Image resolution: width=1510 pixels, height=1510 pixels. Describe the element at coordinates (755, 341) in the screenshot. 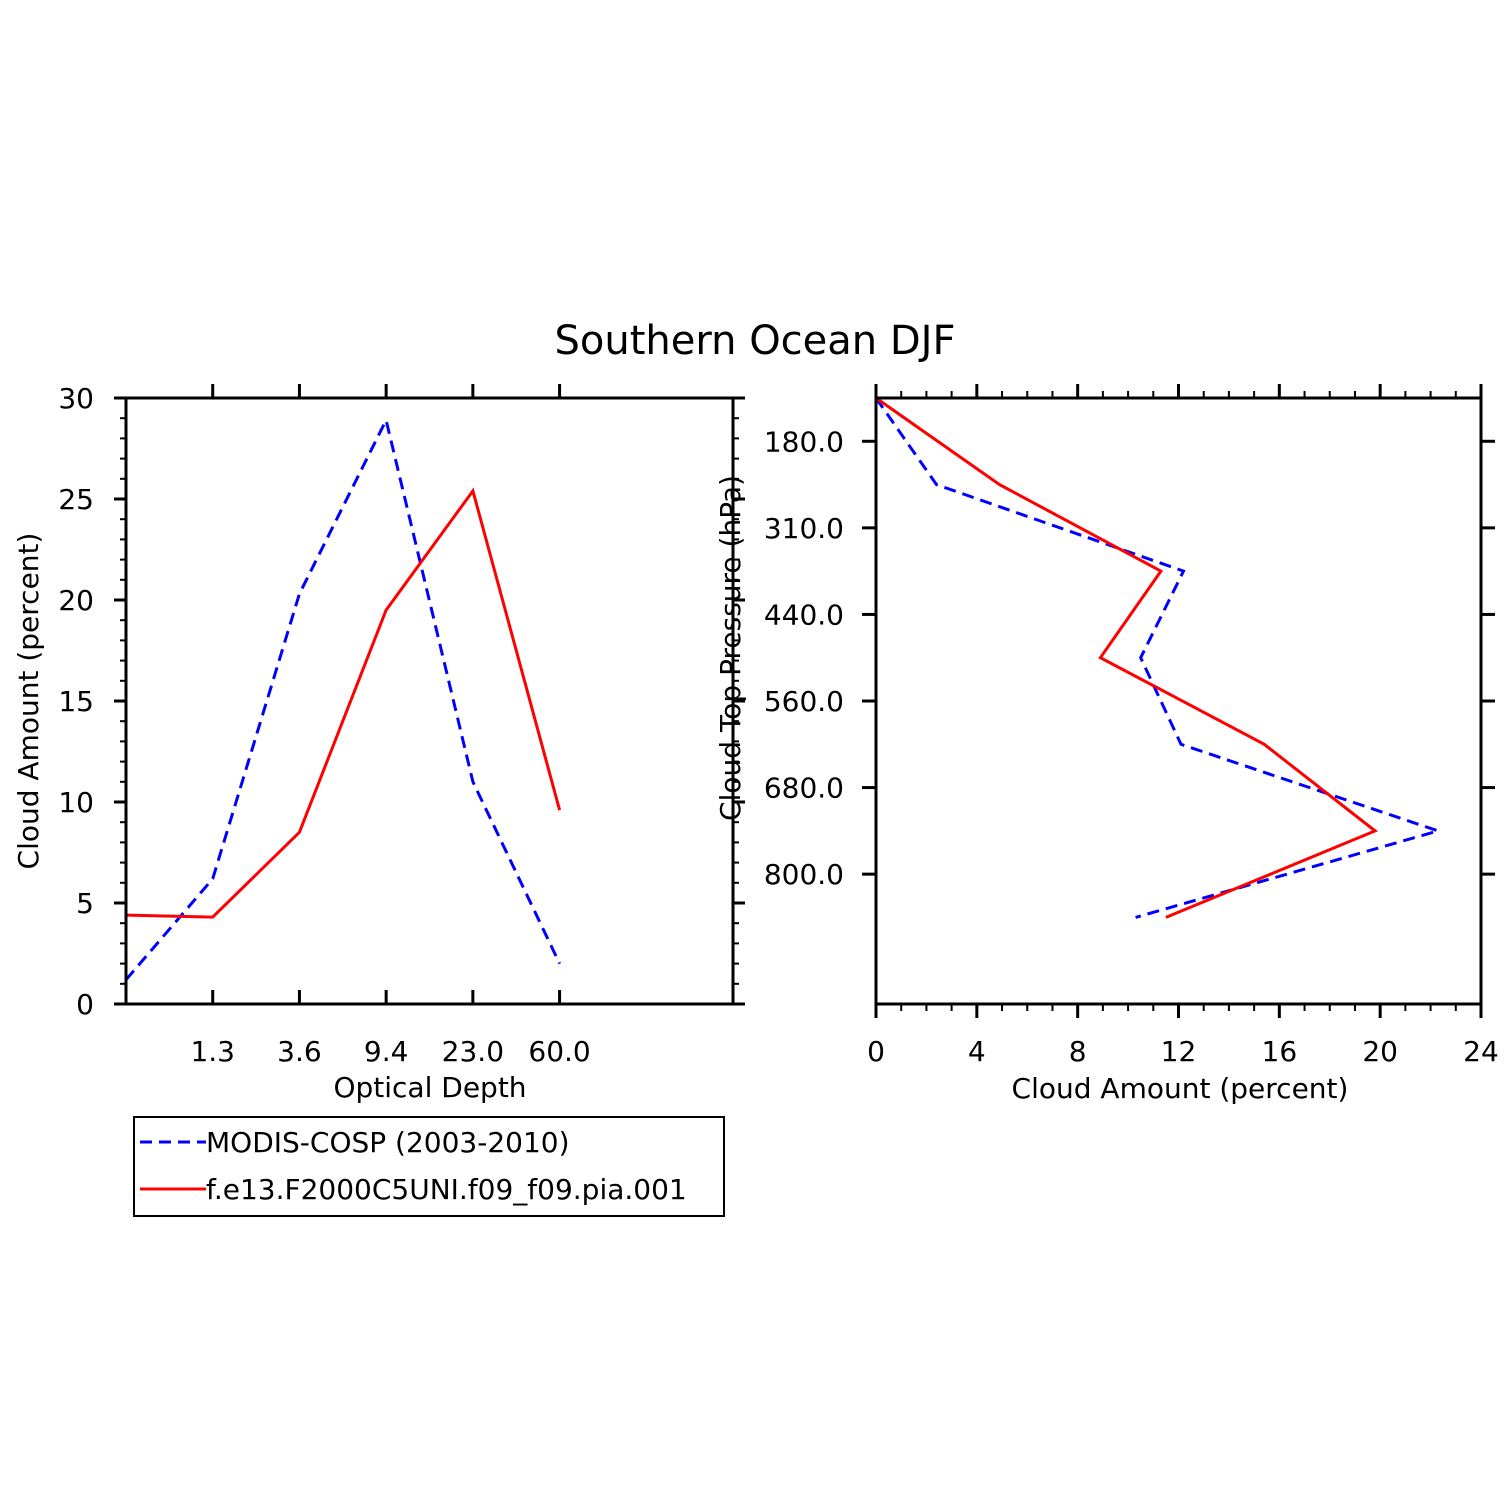

I see `figure-title: Southern Ocean DJF` at that location.